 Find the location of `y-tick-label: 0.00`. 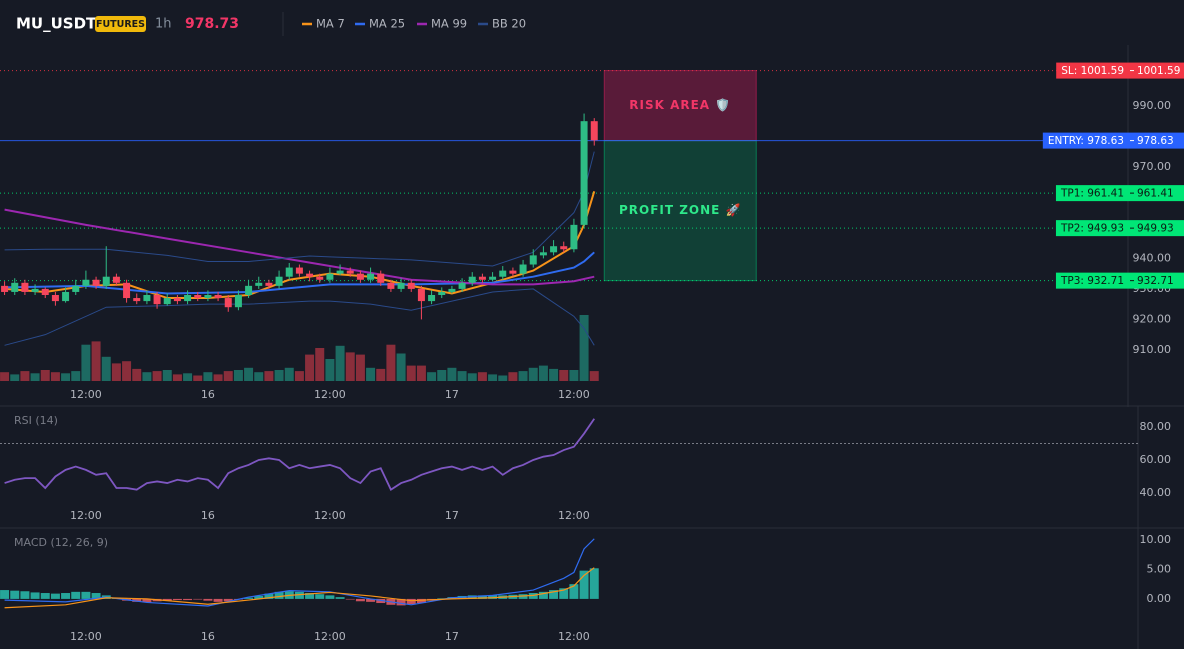

y-tick-label: 0.00 is located at coordinates (1159, 598).